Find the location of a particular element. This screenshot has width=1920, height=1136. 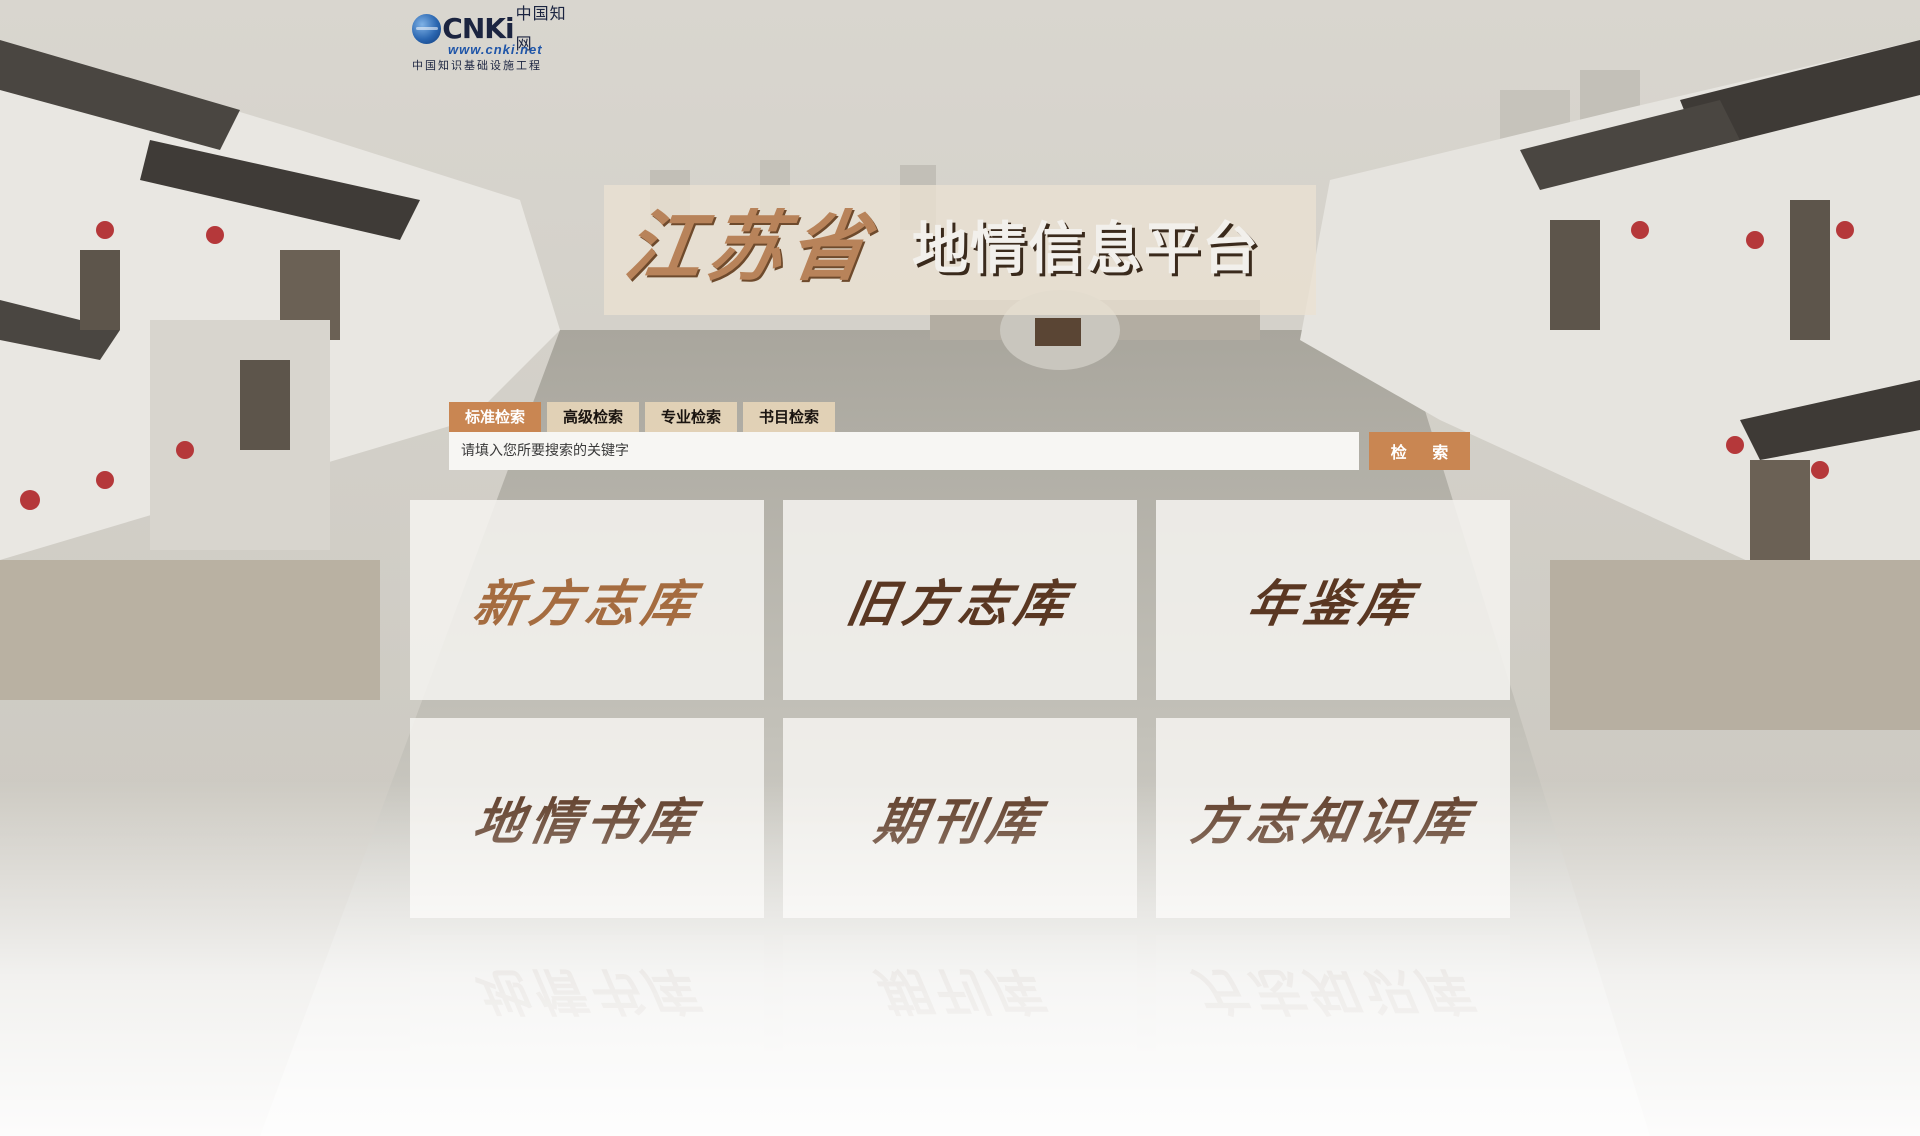

search-button: 检 索 is located at coordinates (1419, 451).